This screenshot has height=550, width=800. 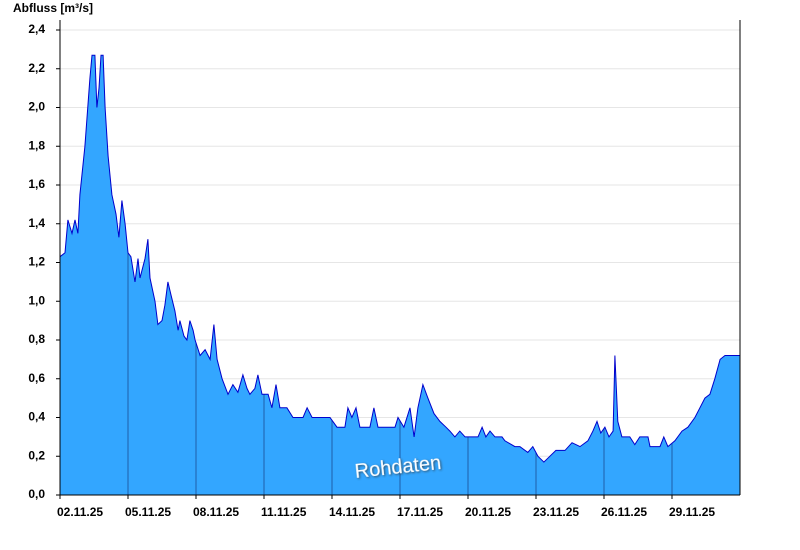 What do you see at coordinates (556, 512) in the screenshot?
I see `x-tick-label: 23.11.25` at bounding box center [556, 512].